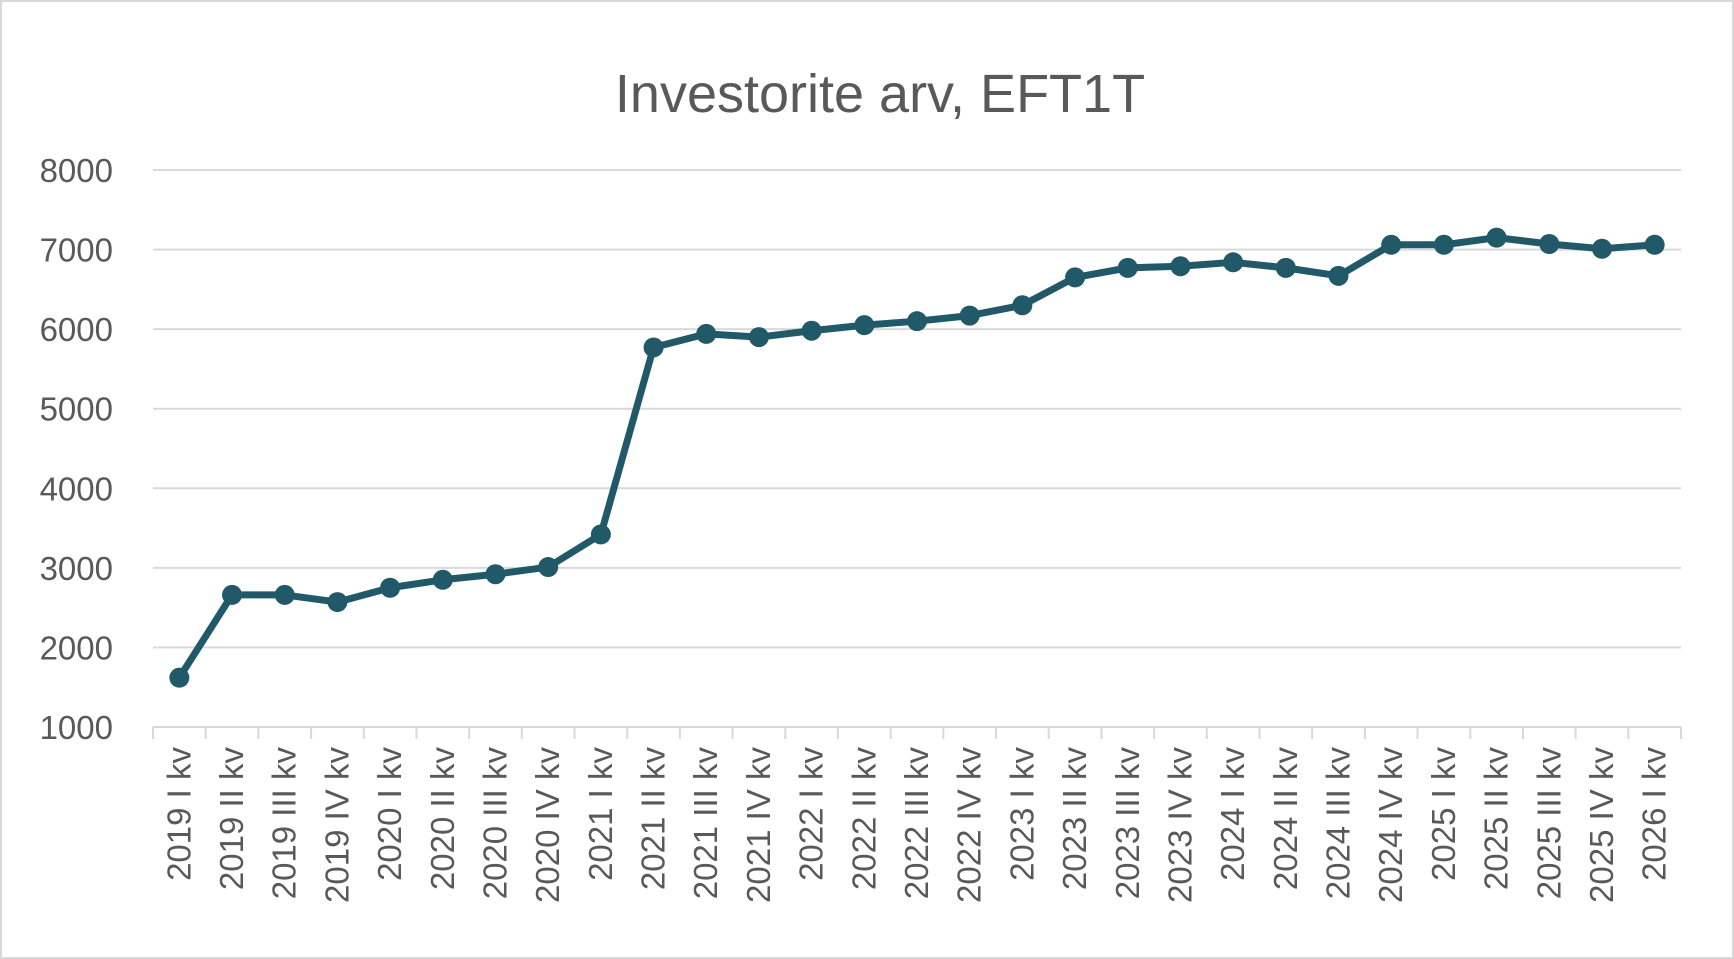  I want to click on x-tick-label: 2022 II kv, so click(863, 819).